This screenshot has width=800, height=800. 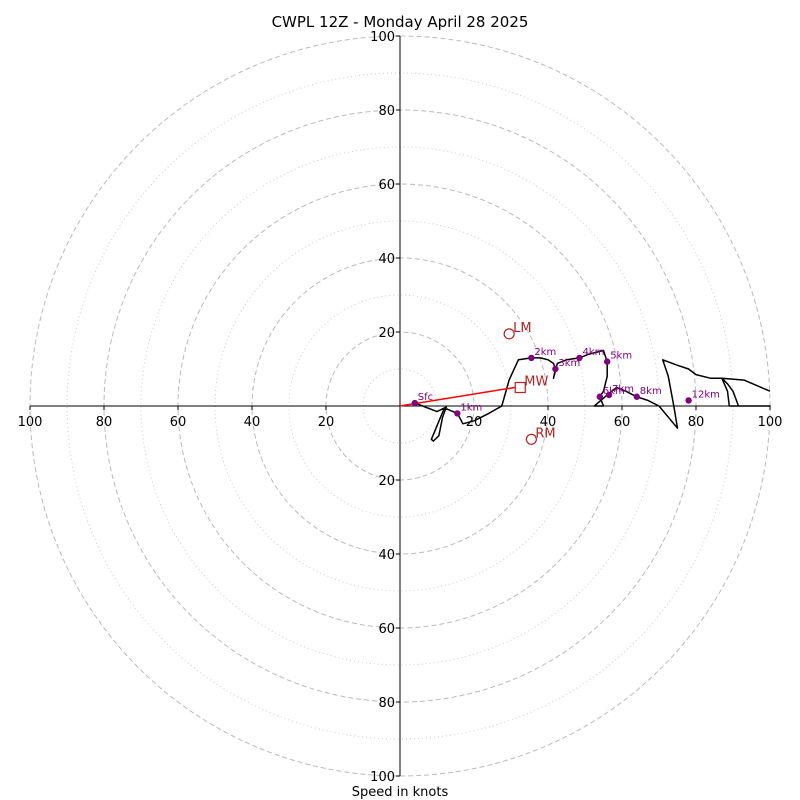 I want to click on top-tick-label: 100, so click(x=382, y=37).